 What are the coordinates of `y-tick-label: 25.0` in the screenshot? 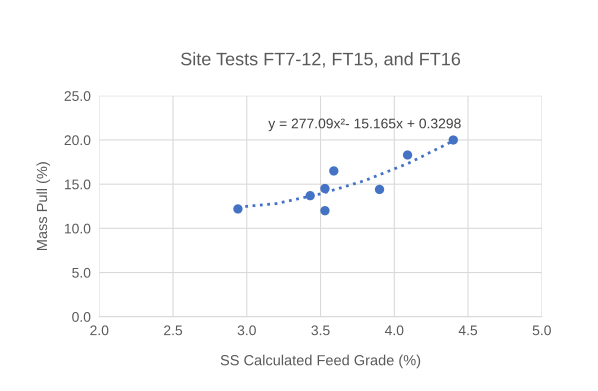 It's located at (77, 96).